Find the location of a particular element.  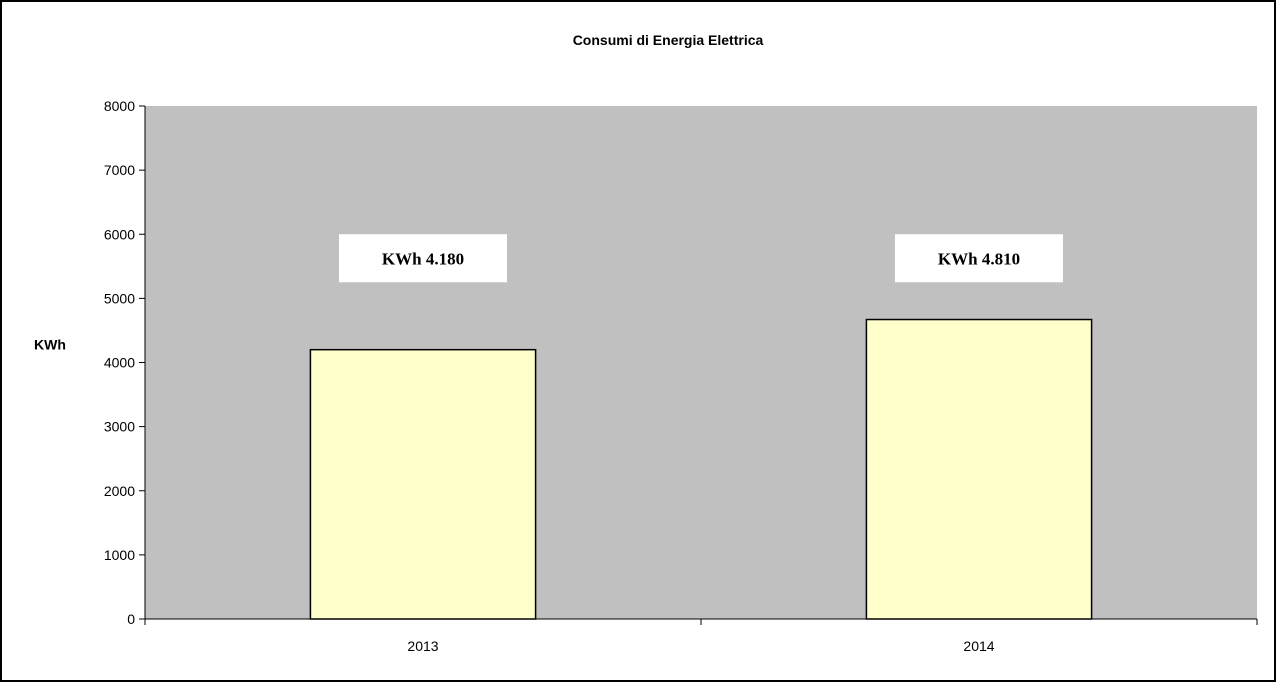

data-label: KWh 4.810 is located at coordinates (979, 258).